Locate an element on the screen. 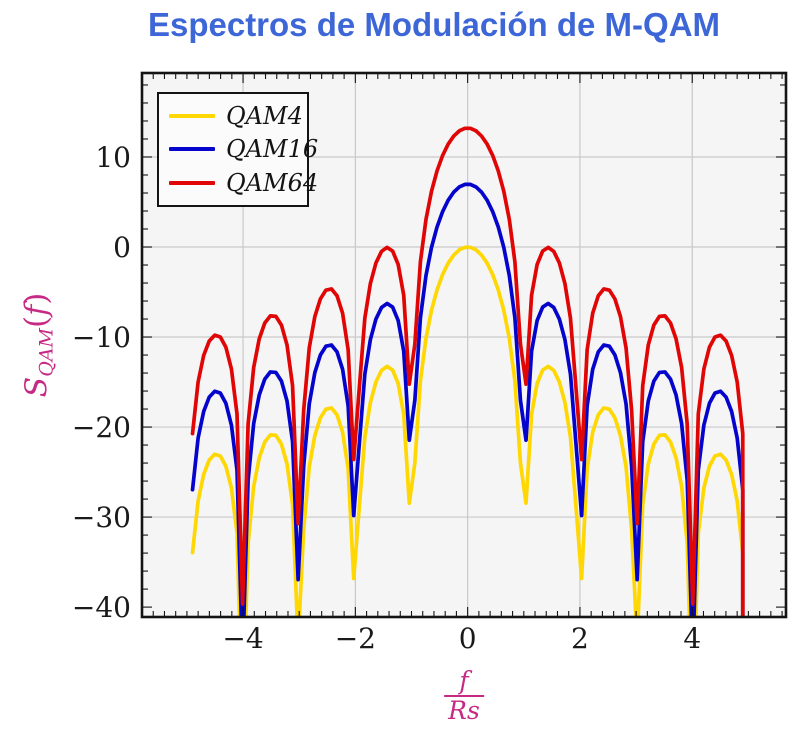 The image size is (794, 731). legend-item-qam64: QAM64 is located at coordinates (243, 183).